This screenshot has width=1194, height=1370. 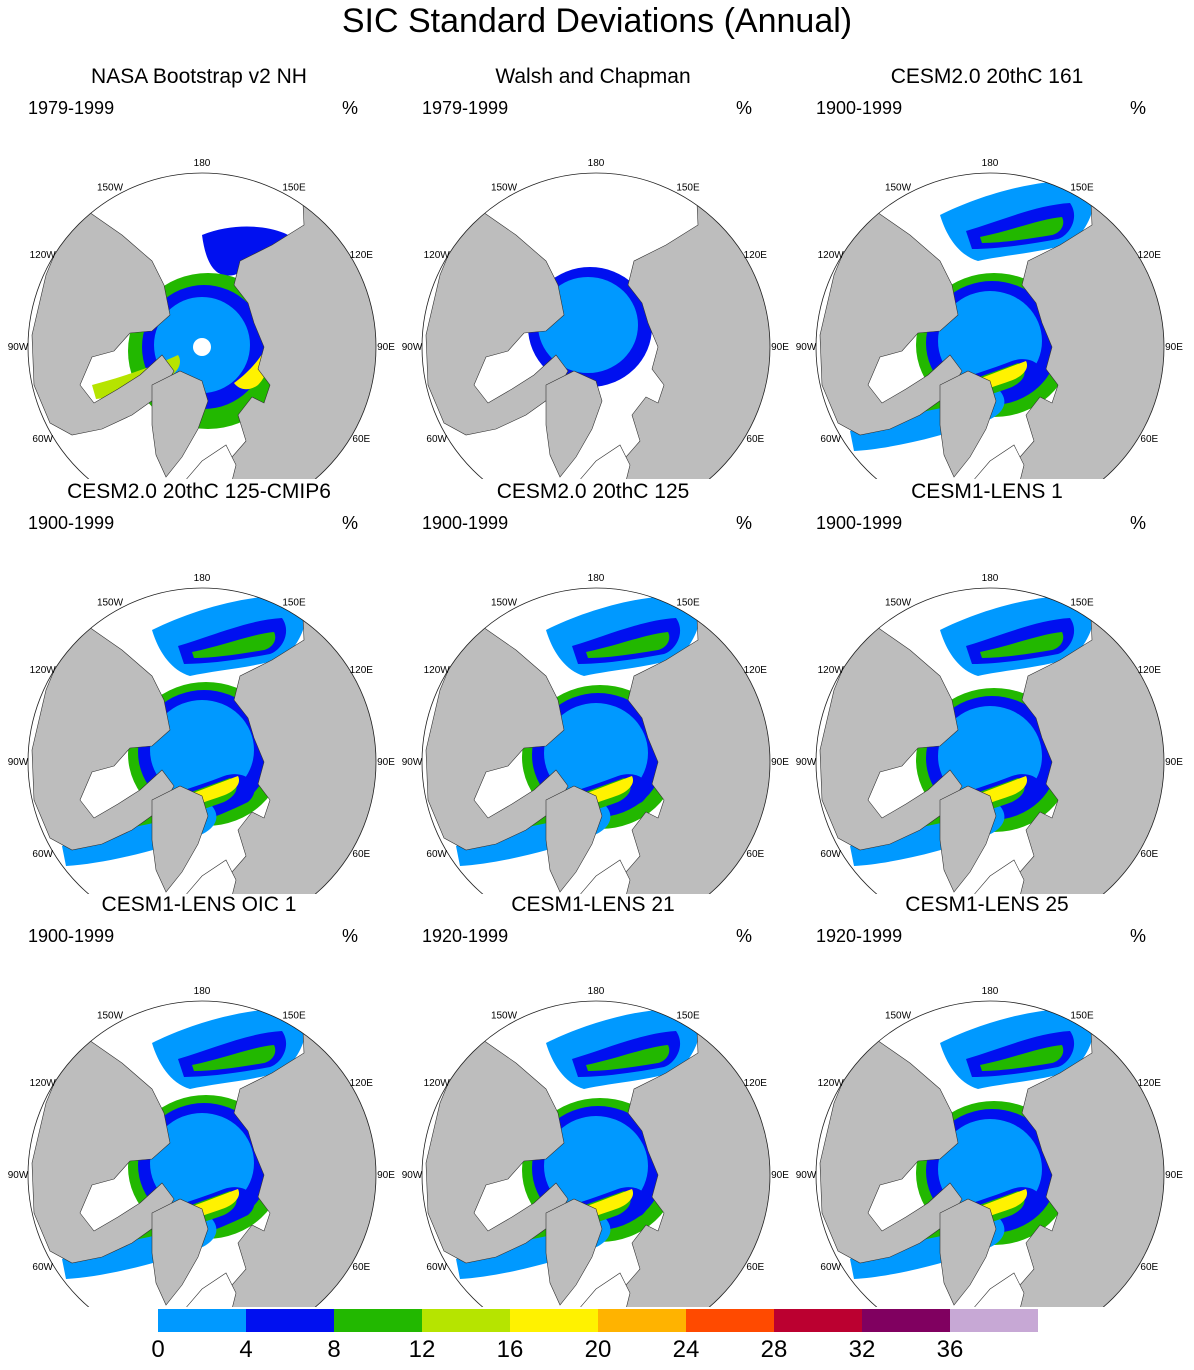 What do you see at coordinates (862, 1349) in the screenshot?
I see `colorbar-tick-label: 32` at bounding box center [862, 1349].